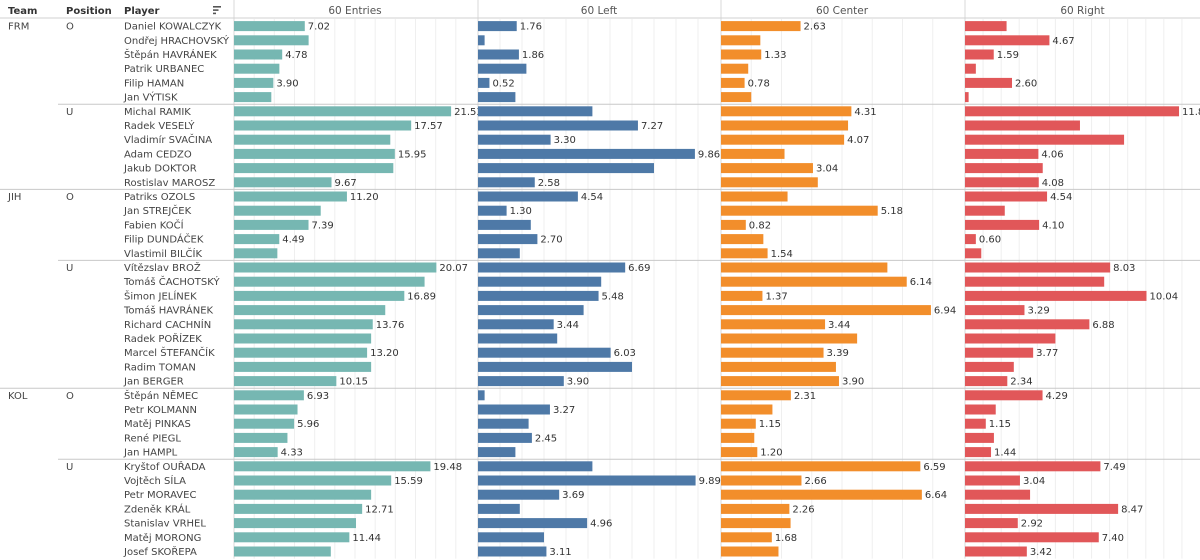 This screenshot has height=560, width=1200. I want to click on player-name: Šimon JELÍNEK, so click(160, 295).